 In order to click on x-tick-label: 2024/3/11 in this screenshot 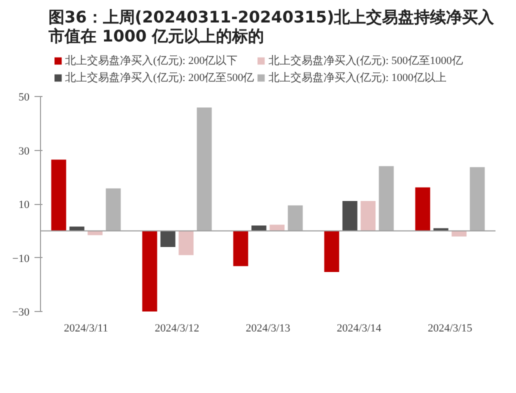, I will do `click(86, 328)`.